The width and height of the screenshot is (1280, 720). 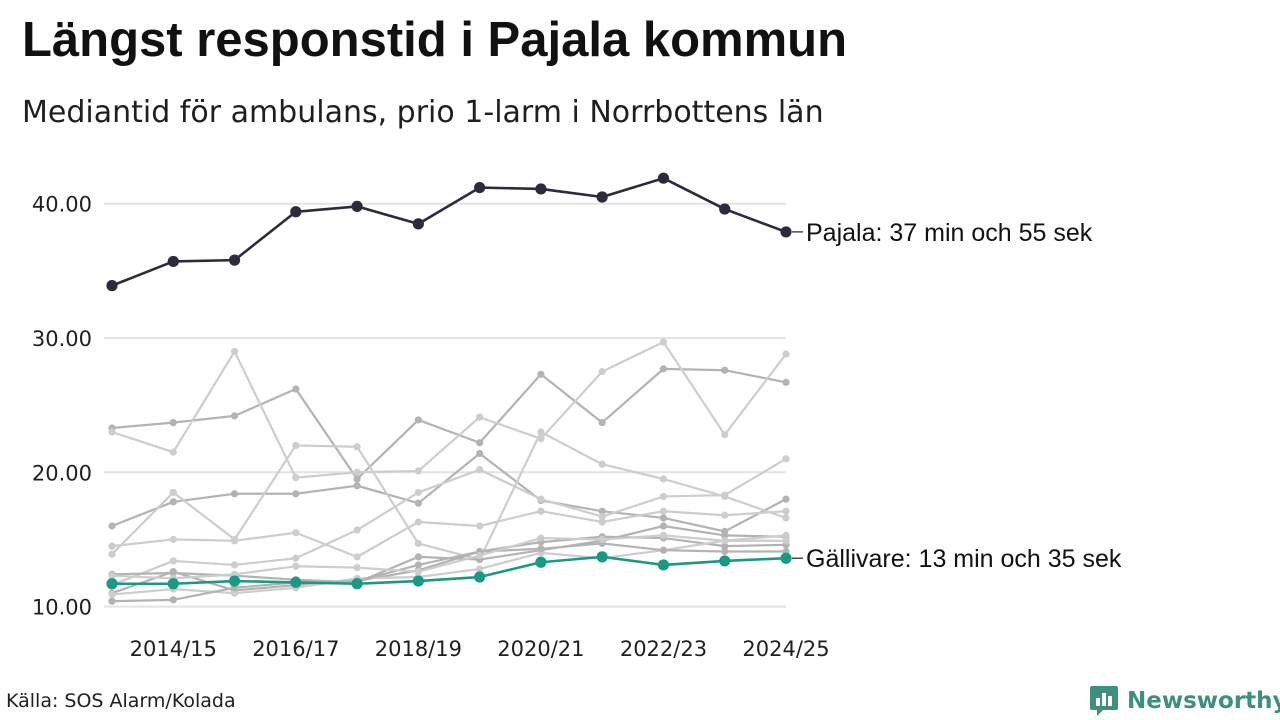 What do you see at coordinates (964, 559) in the screenshot?
I see `gallivare-series-end-label: Gällivare: 13 min och 35 sek` at bounding box center [964, 559].